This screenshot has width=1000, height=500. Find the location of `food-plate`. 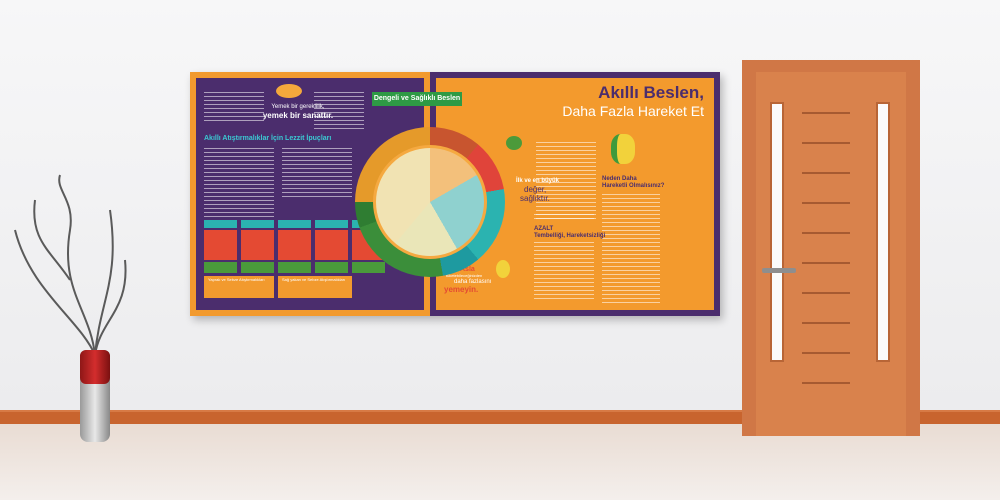

food-plate is located at coordinates (430, 202).